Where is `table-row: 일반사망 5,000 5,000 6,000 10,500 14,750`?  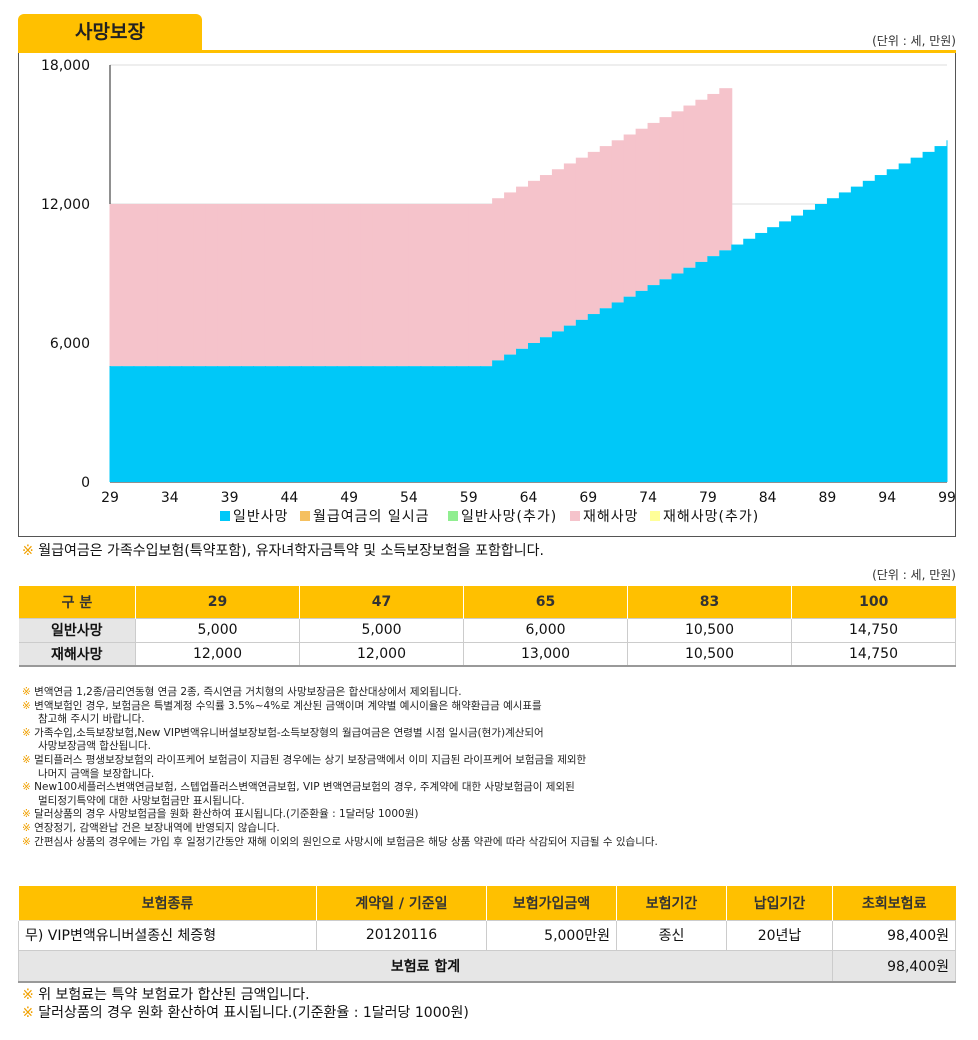
table-row: 일반사망 5,000 5,000 6,000 10,500 14,750 is located at coordinates (487, 630).